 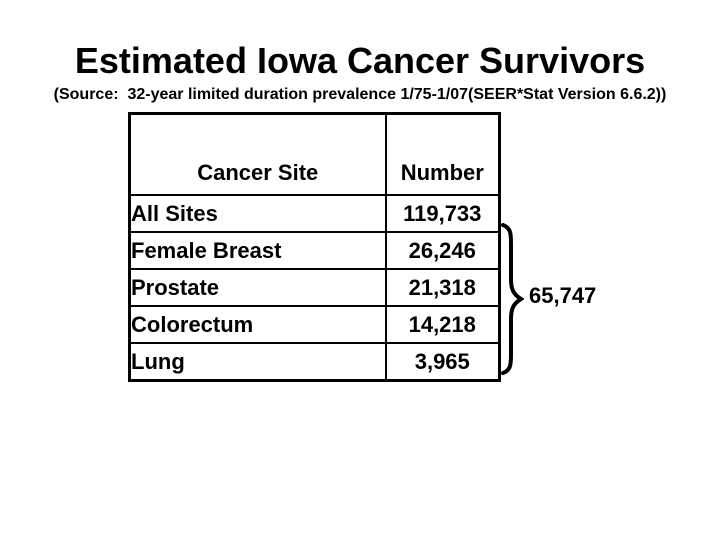 I want to click on table-row: All Sites 119,733, so click(x=314, y=213).